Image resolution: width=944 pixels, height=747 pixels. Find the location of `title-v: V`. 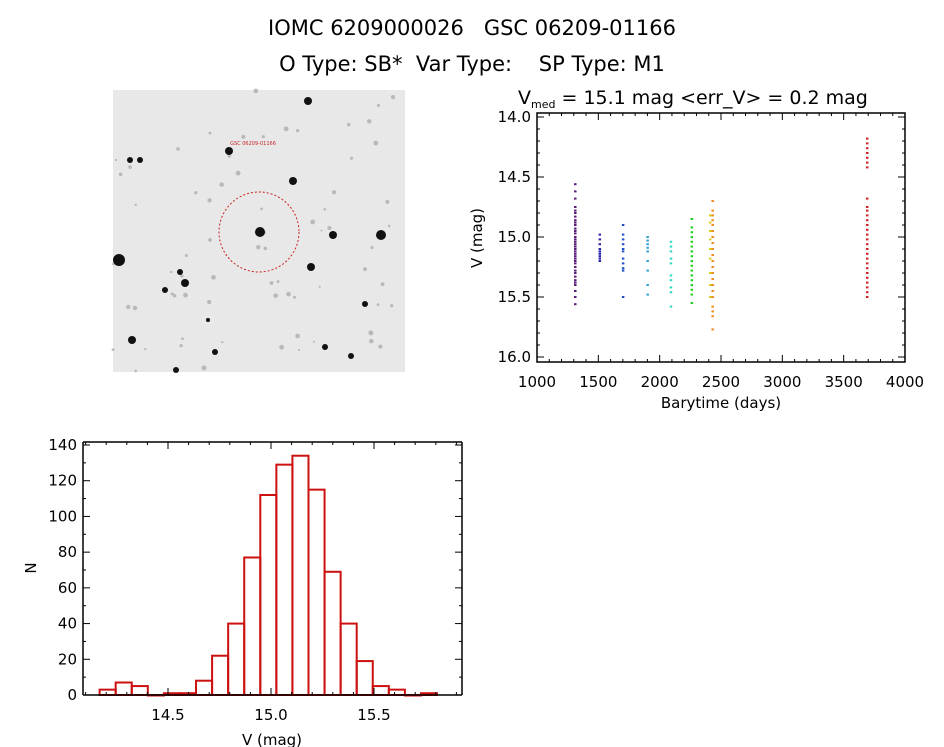

title-v: V is located at coordinates (524, 98).